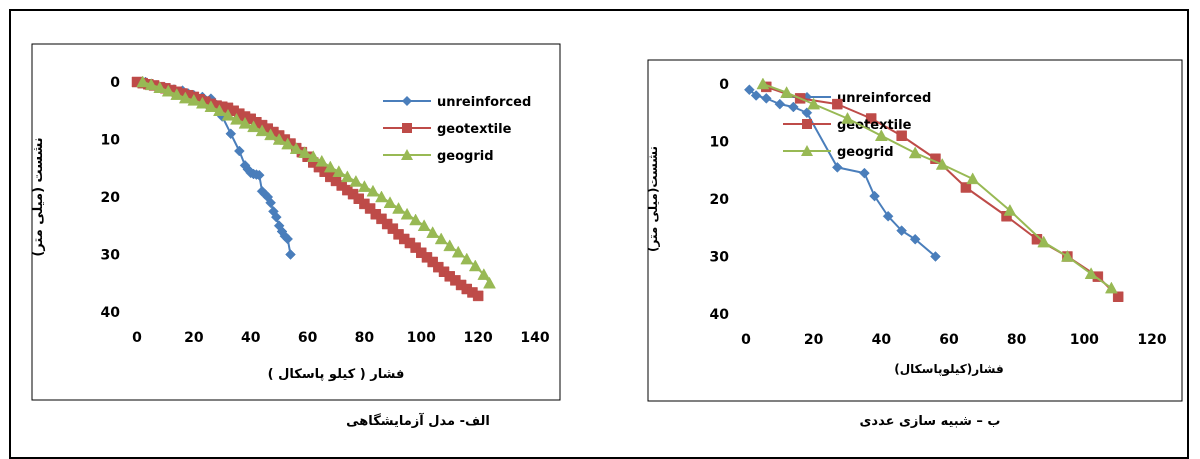  Describe the element at coordinates (484, 102) in the screenshot. I see `chart-1-legend-unreinforced-label: unreinforced` at that location.